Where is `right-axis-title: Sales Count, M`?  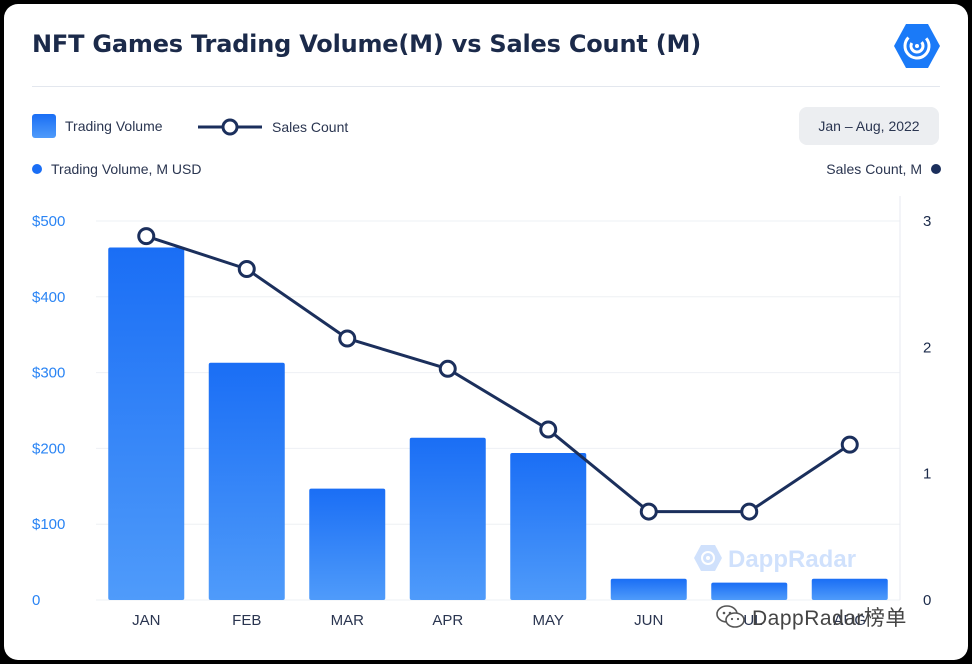
right-axis-title: Sales Count, M is located at coordinates (883, 169).